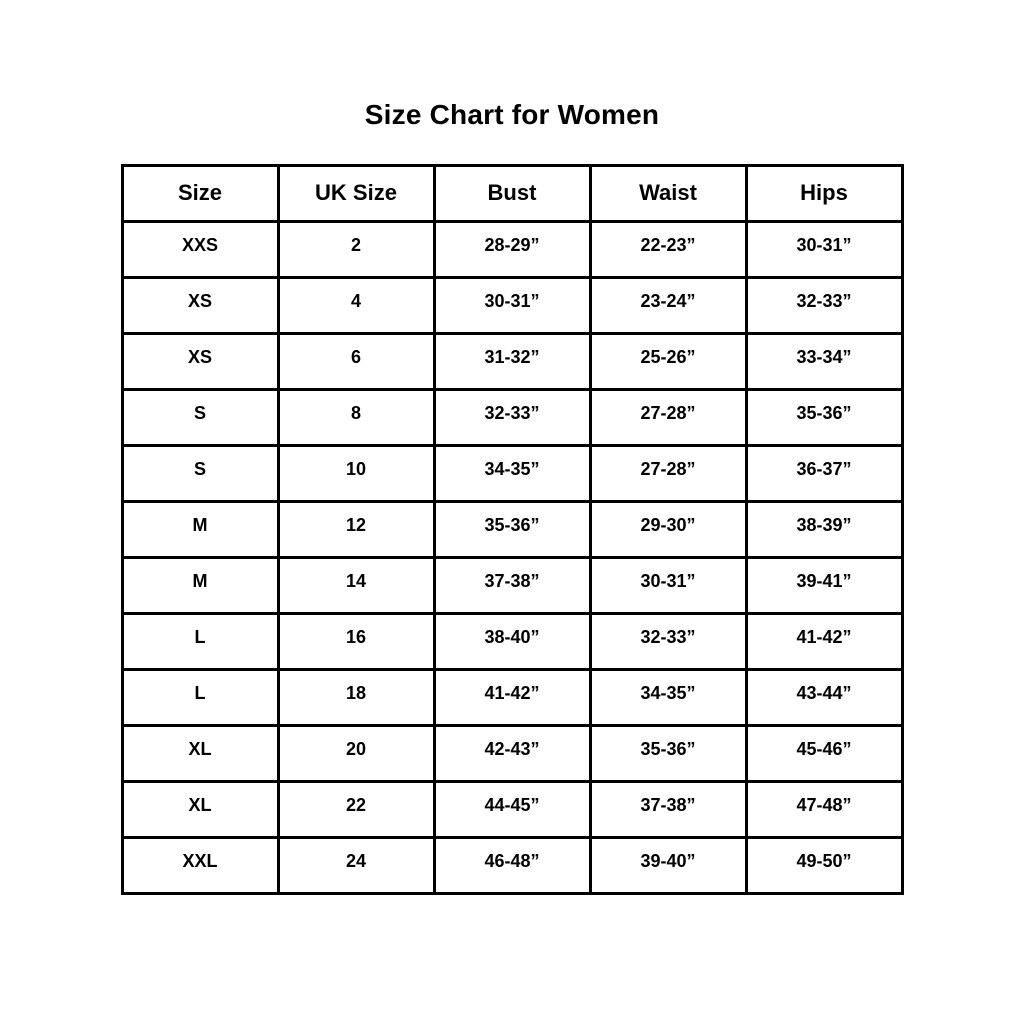  I want to click on table-row: XXL 24 46-48” 39-40” 49-50”, so click(512, 865).